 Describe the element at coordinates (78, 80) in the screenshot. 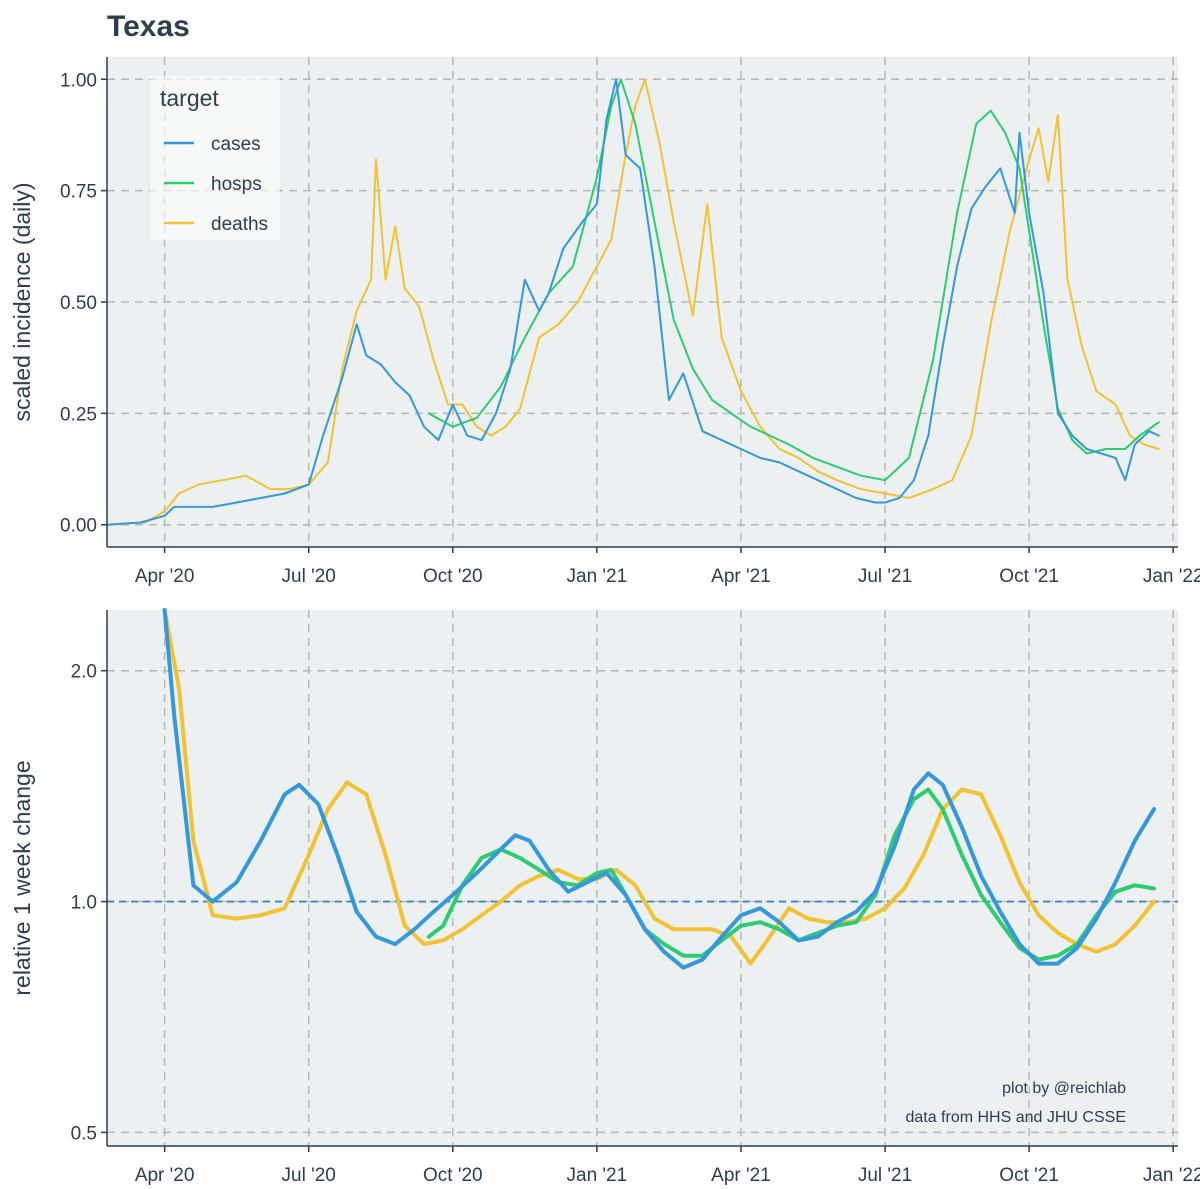

I see `y-tick-label: 1.00` at that location.